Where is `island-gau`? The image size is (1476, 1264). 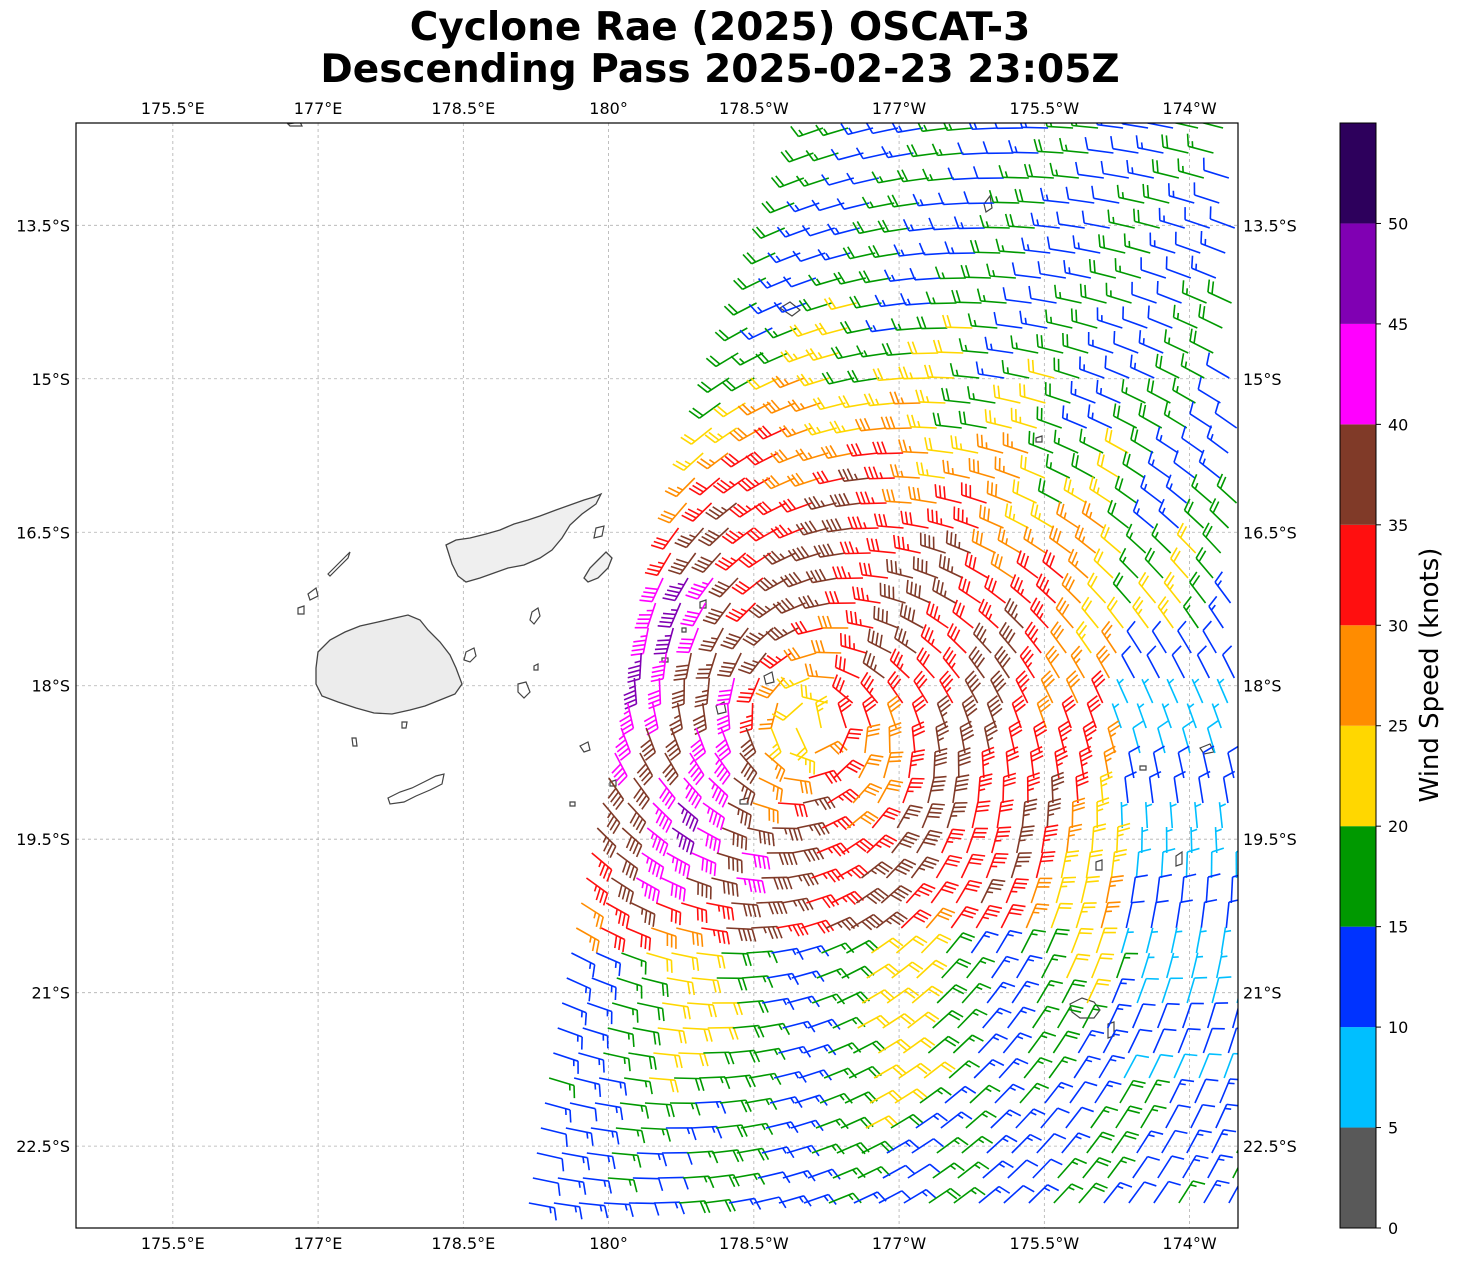 island-gau is located at coordinates (524, 690).